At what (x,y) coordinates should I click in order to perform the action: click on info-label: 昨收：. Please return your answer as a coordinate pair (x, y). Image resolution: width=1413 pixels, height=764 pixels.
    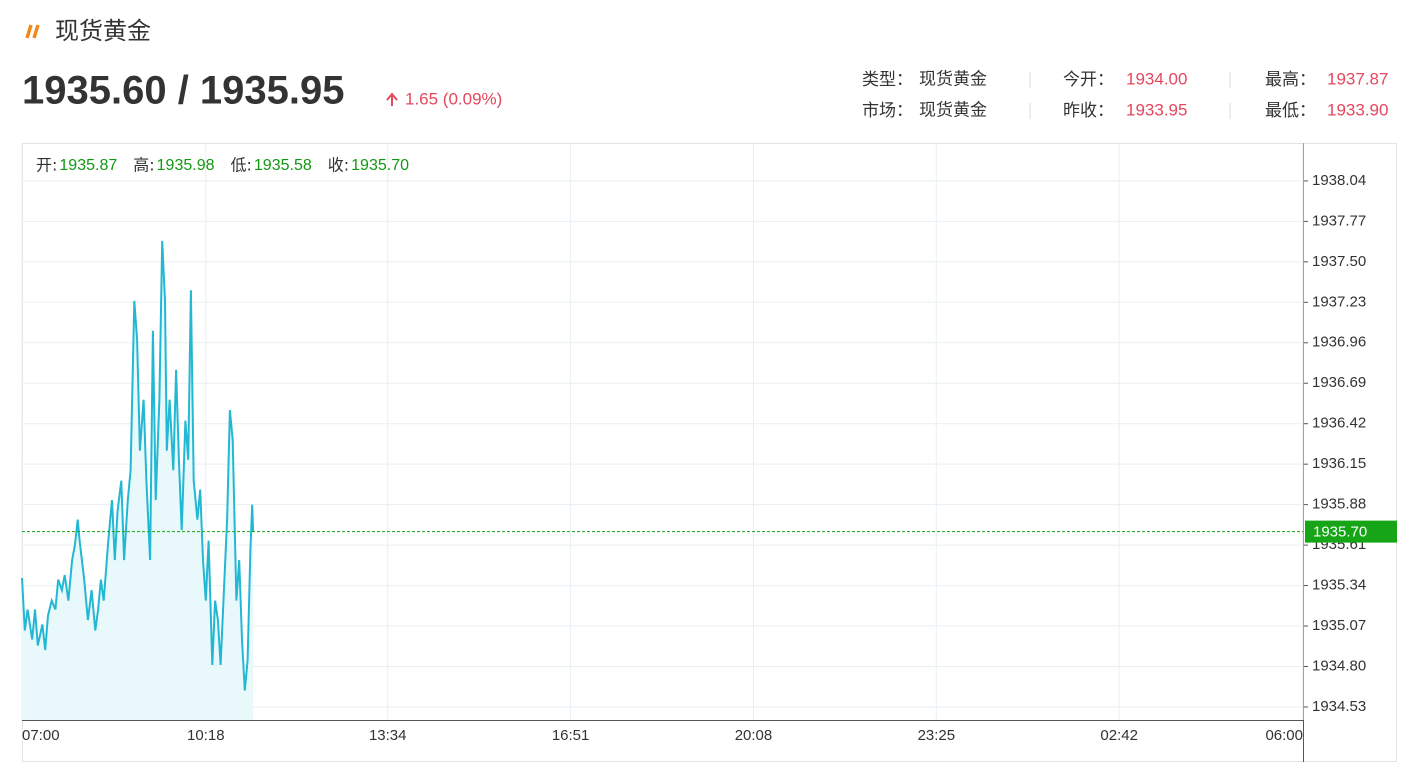
    Looking at the image, I should click on (1088, 111).